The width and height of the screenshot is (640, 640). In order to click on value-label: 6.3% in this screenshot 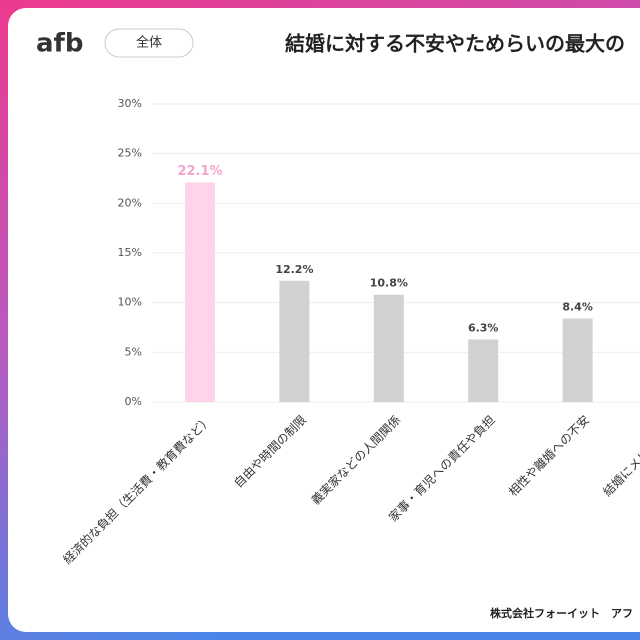, I will do `click(483, 327)`.